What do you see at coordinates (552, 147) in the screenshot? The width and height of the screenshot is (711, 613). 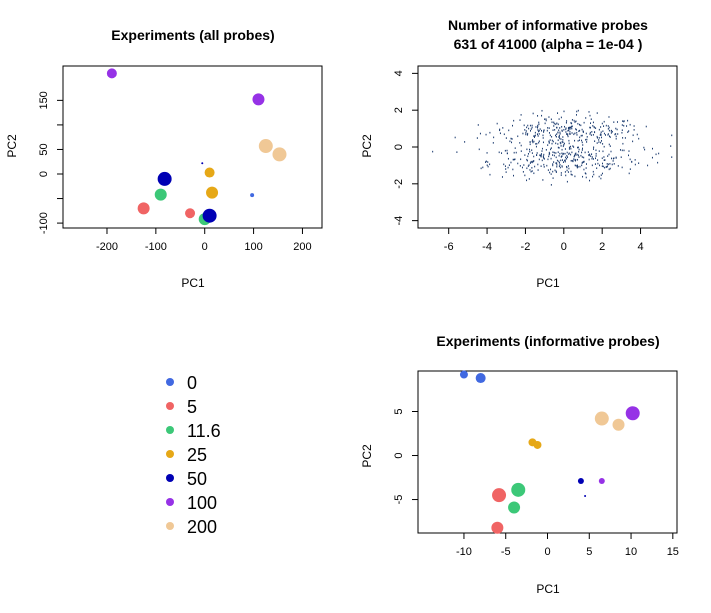 I see `panel2-points` at bounding box center [552, 147].